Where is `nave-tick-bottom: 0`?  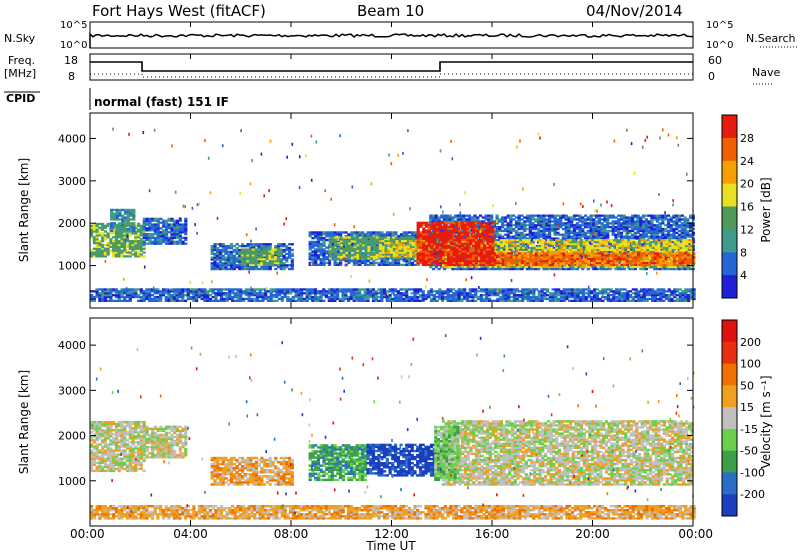
nave-tick-bottom: 0 is located at coordinates (711, 76).